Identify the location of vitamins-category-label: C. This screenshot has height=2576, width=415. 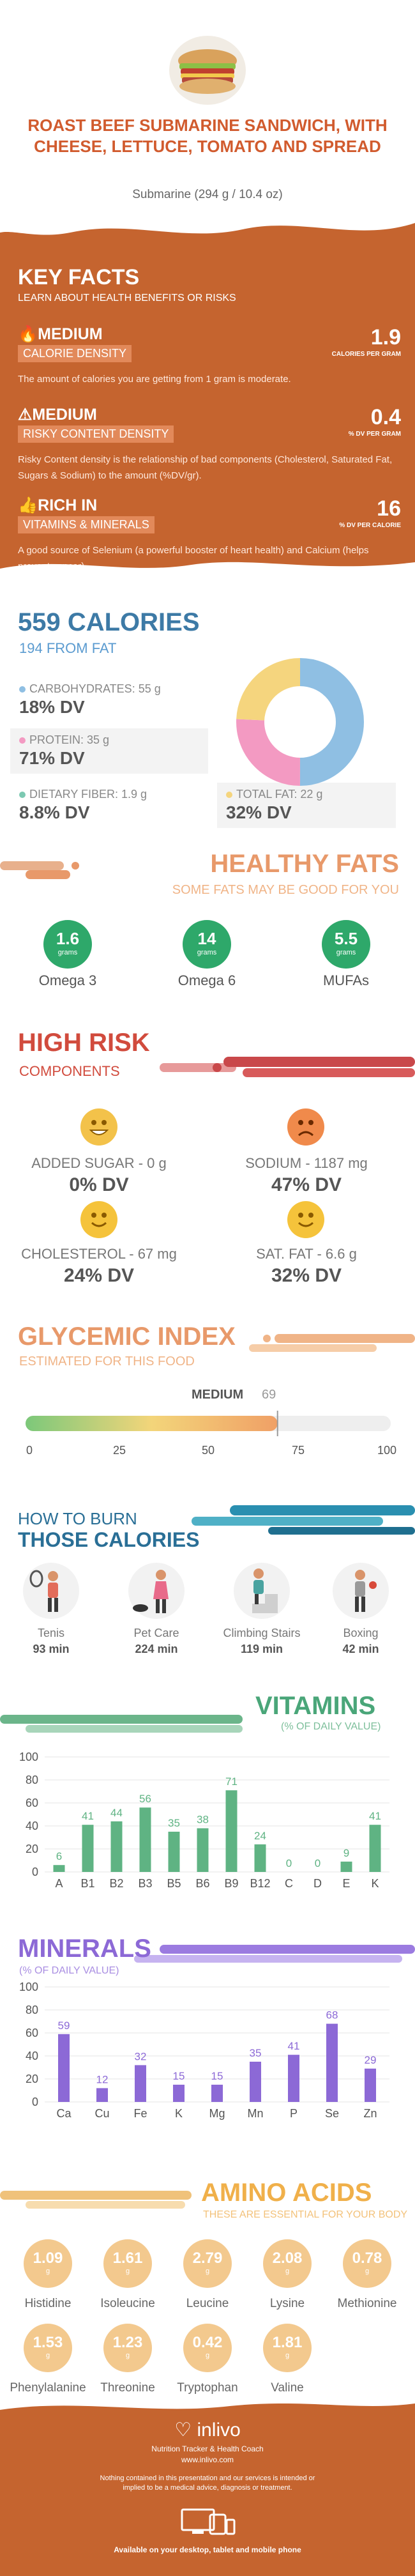
(289, 1883).